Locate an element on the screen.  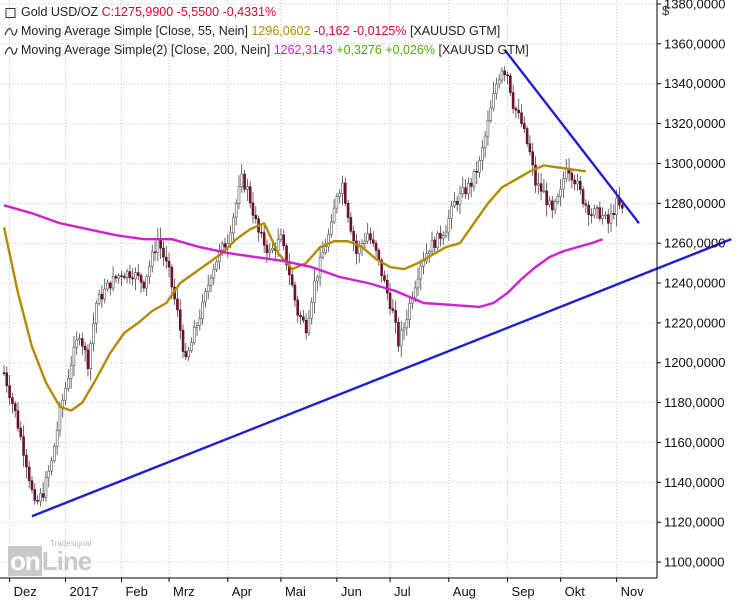
y-tick-label: 1260,0000 is located at coordinates (694, 243).